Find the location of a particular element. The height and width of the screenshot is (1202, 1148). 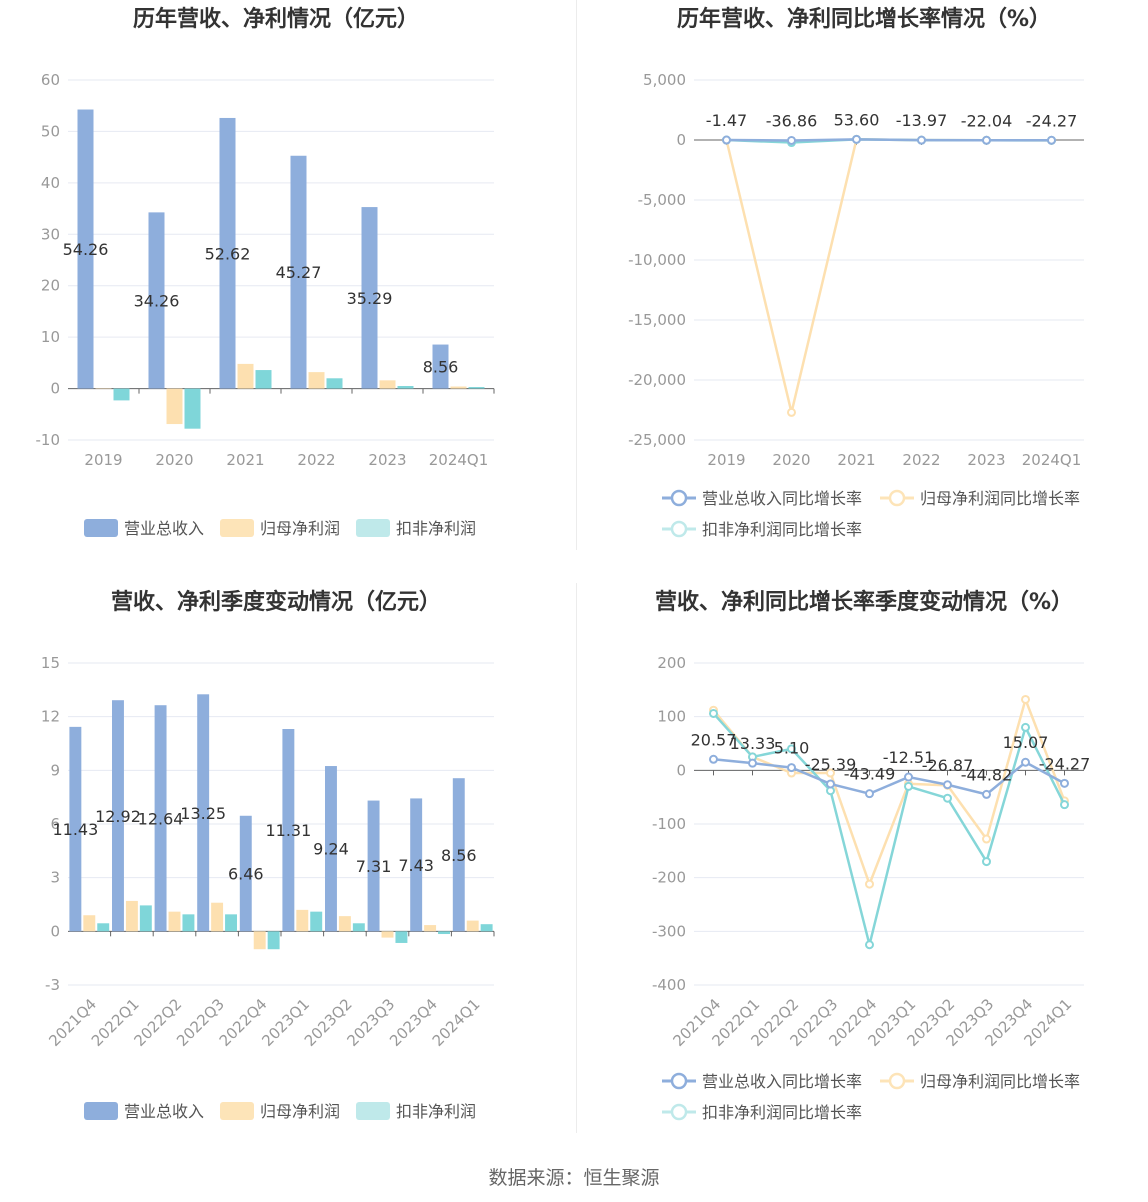

data-label: -43.49 is located at coordinates (870, 774).